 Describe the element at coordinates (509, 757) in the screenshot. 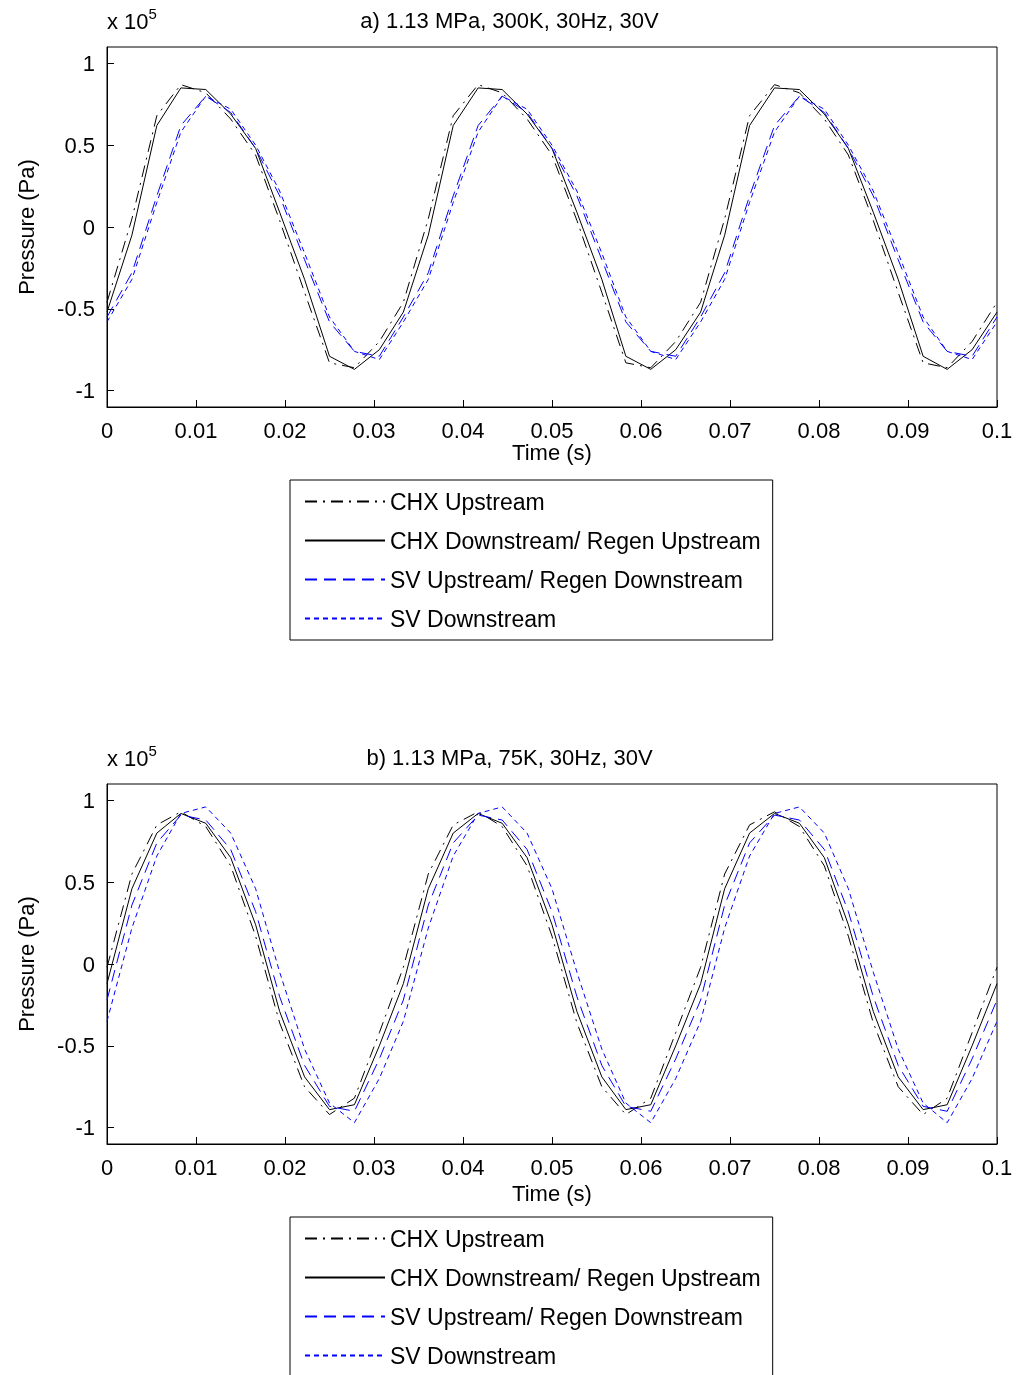

I see `chart-title: b) 1.13 MPa, 75K, 30Hz, 30V` at that location.